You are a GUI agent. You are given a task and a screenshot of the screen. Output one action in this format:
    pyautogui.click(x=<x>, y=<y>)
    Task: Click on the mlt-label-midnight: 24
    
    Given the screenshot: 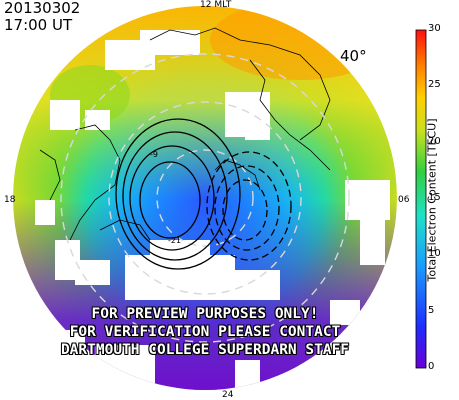 What is the action you would take?
    pyautogui.click(x=228, y=395)
    